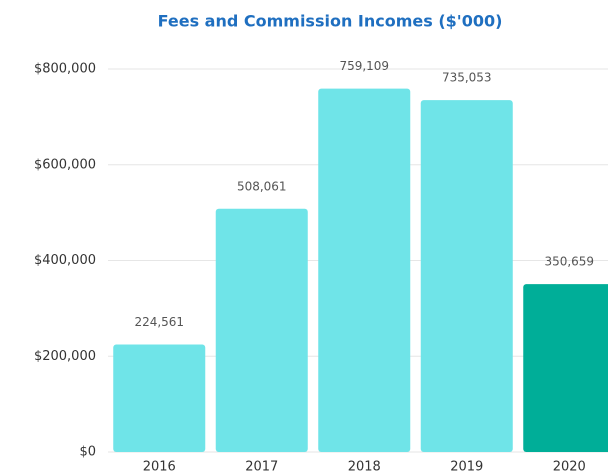  Describe the element at coordinates (65, 69) in the screenshot. I see `y-tick-label: $800,000` at that location.